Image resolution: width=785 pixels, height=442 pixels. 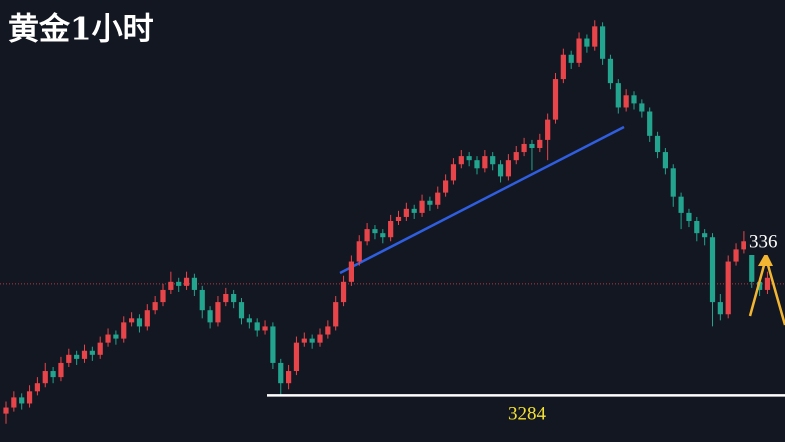 What do you see at coordinates (81, 30) in the screenshot?
I see `chart-title: 黄金1小时` at bounding box center [81, 30].